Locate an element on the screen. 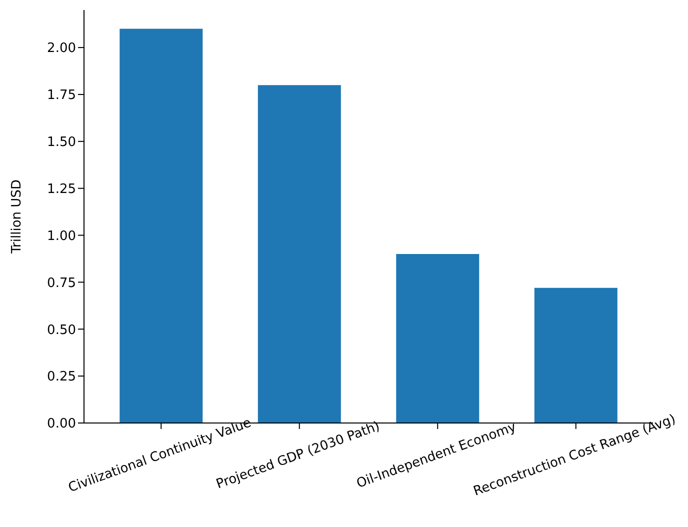 The width and height of the screenshot is (688, 527). y-axis-title: Trillion USD is located at coordinates (17, 217).